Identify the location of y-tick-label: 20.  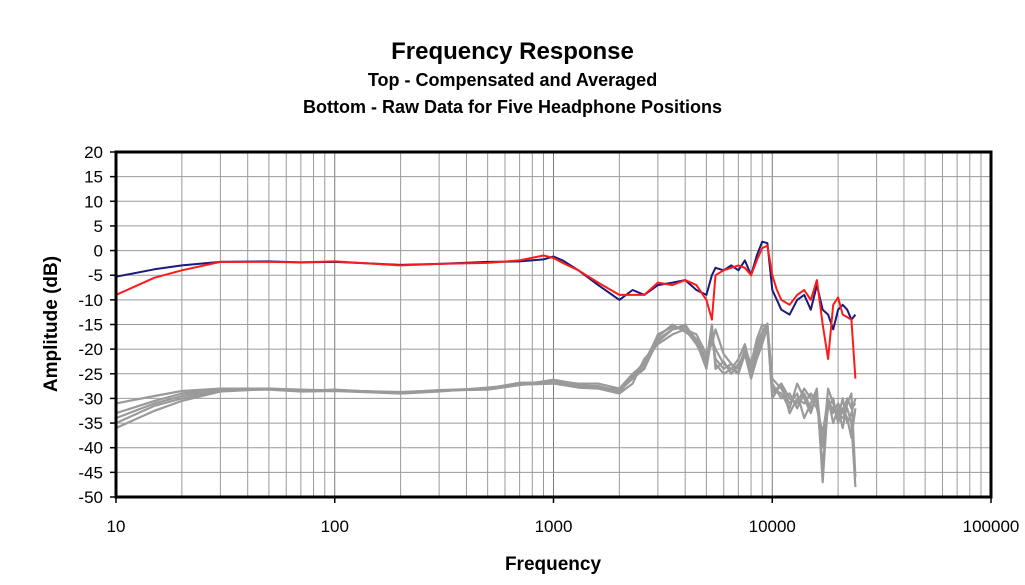
(93, 152).